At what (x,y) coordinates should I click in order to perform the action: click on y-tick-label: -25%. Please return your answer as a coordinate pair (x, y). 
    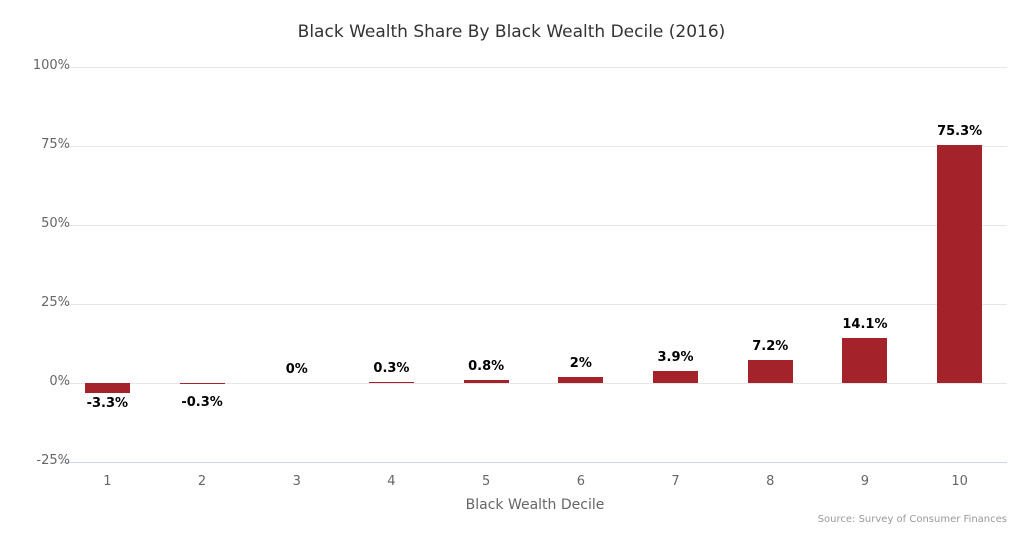
    Looking at the image, I should click on (53, 460).